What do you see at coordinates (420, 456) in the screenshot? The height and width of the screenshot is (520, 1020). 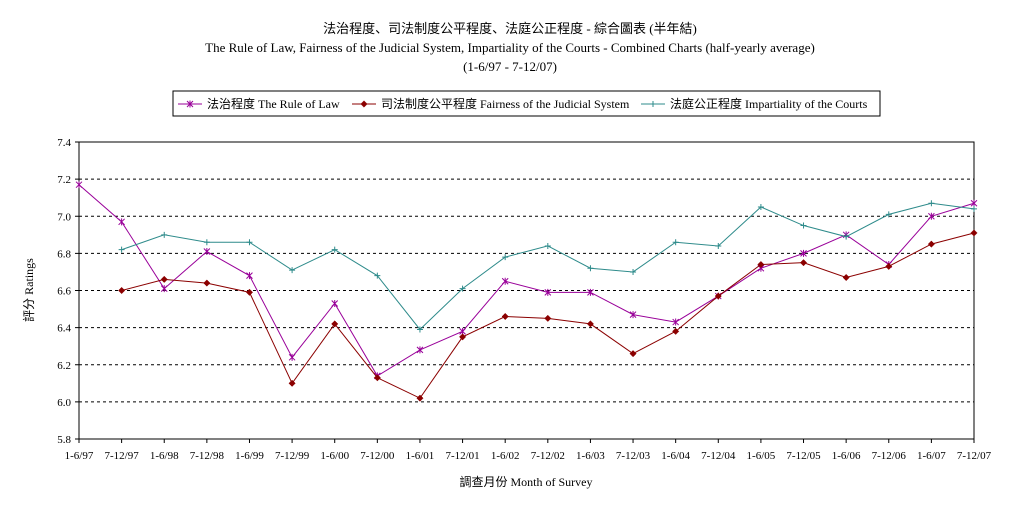 I see `x-tick-label: 1-6/01` at bounding box center [420, 456].